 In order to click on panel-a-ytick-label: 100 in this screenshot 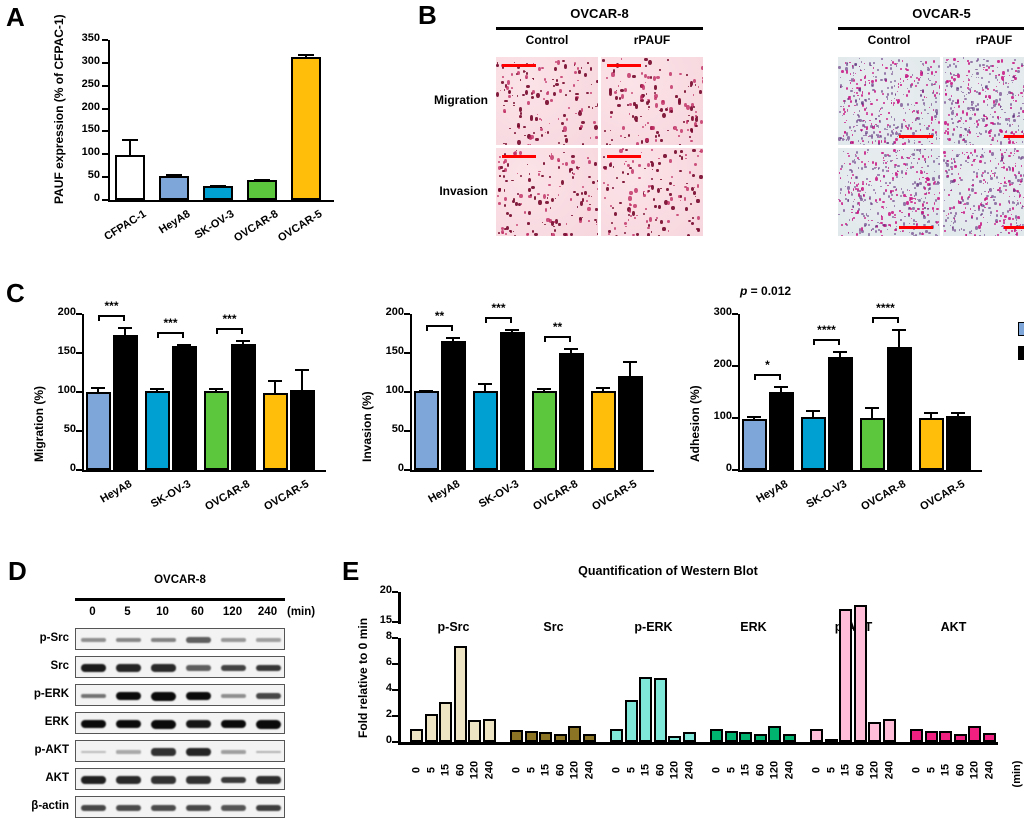, I will do `click(90, 152)`.